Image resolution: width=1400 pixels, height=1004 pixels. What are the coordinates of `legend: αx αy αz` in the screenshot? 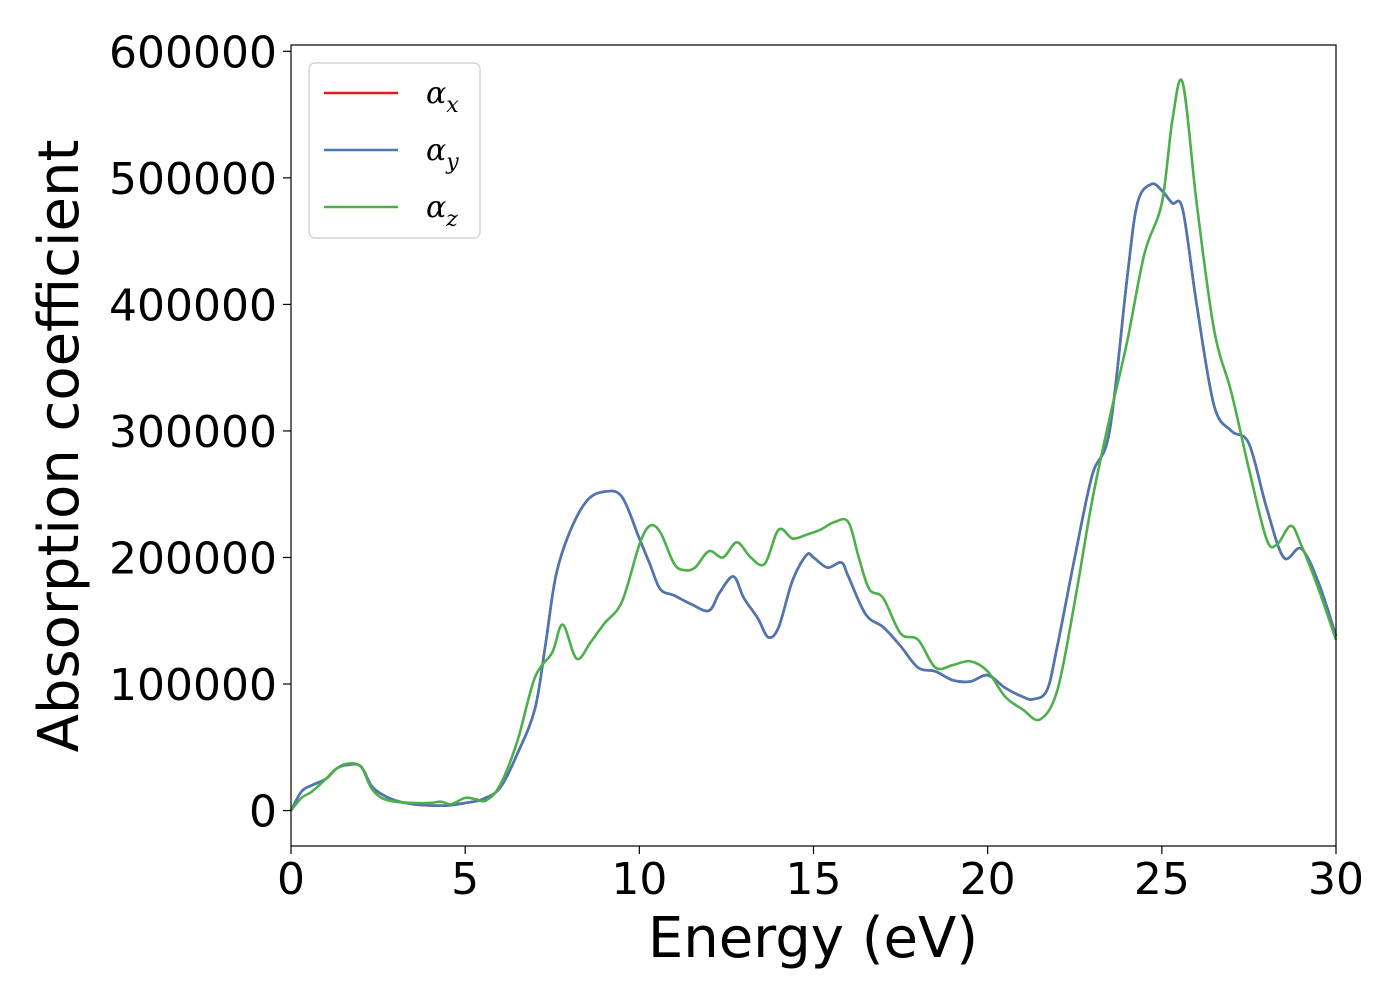 It's located at (394, 150).